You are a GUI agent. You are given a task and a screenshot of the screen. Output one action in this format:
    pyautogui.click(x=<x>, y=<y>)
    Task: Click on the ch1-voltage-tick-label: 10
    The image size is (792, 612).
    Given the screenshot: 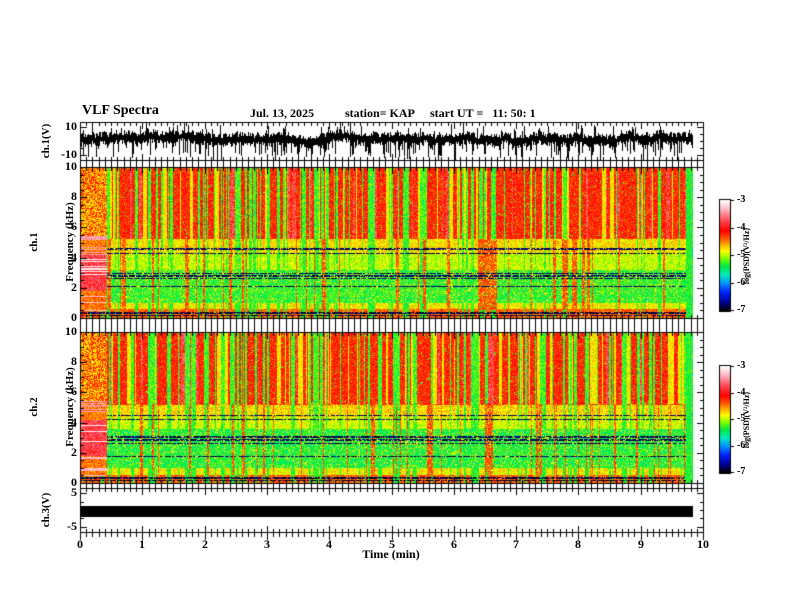 What is the action you would take?
    pyautogui.click(x=71, y=126)
    